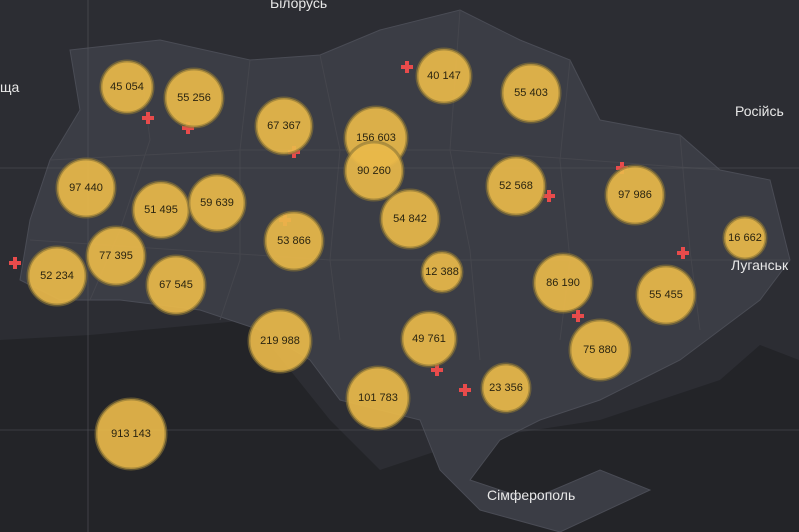 The height and width of the screenshot is (532, 799). I want to click on place-label: ща, so click(10, 87).